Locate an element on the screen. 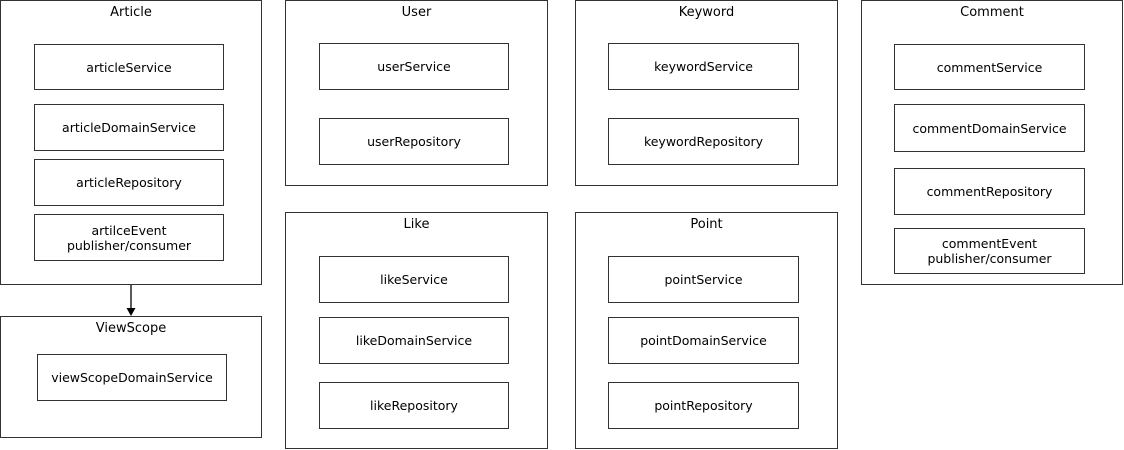 The image size is (1124, 450). module-title: Point is located at coordinates (706, 224).